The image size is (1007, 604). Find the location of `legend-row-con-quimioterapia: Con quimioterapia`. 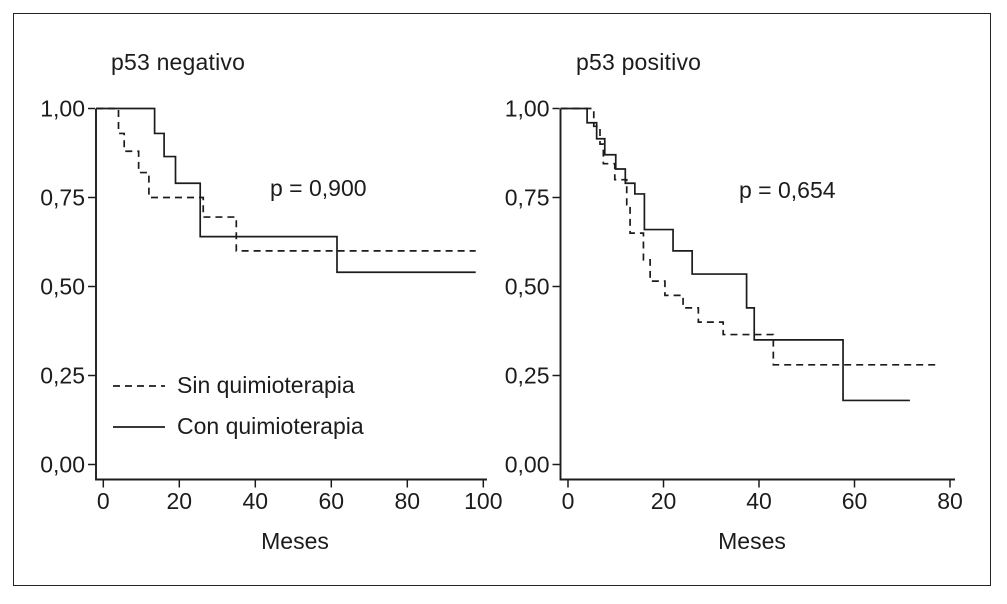

legend-row-con-quimioterapia: Con quimioterapia is located at coordinates (238, 426).